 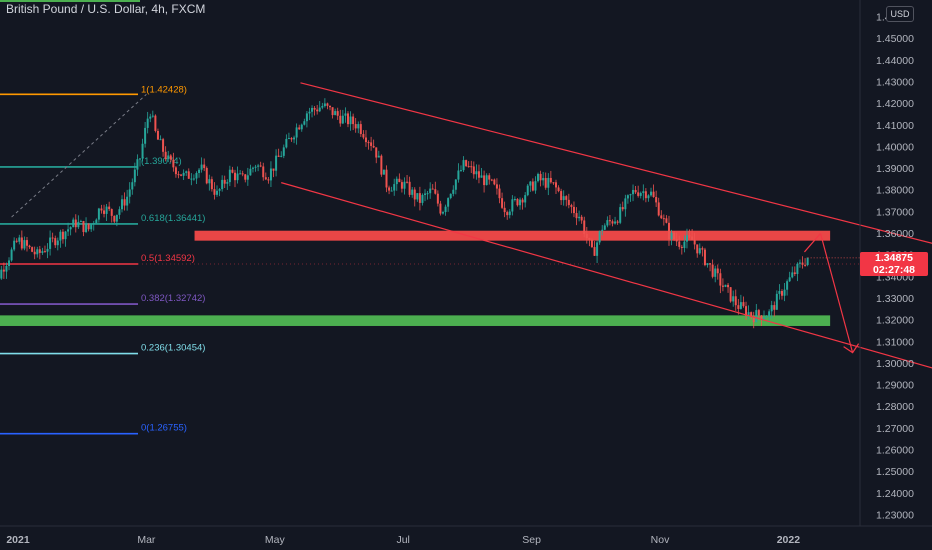 What do you see at coordinates (851, 348) in the screenshot?
I see `projection-arrowhead` at bounding box center [851, 348].